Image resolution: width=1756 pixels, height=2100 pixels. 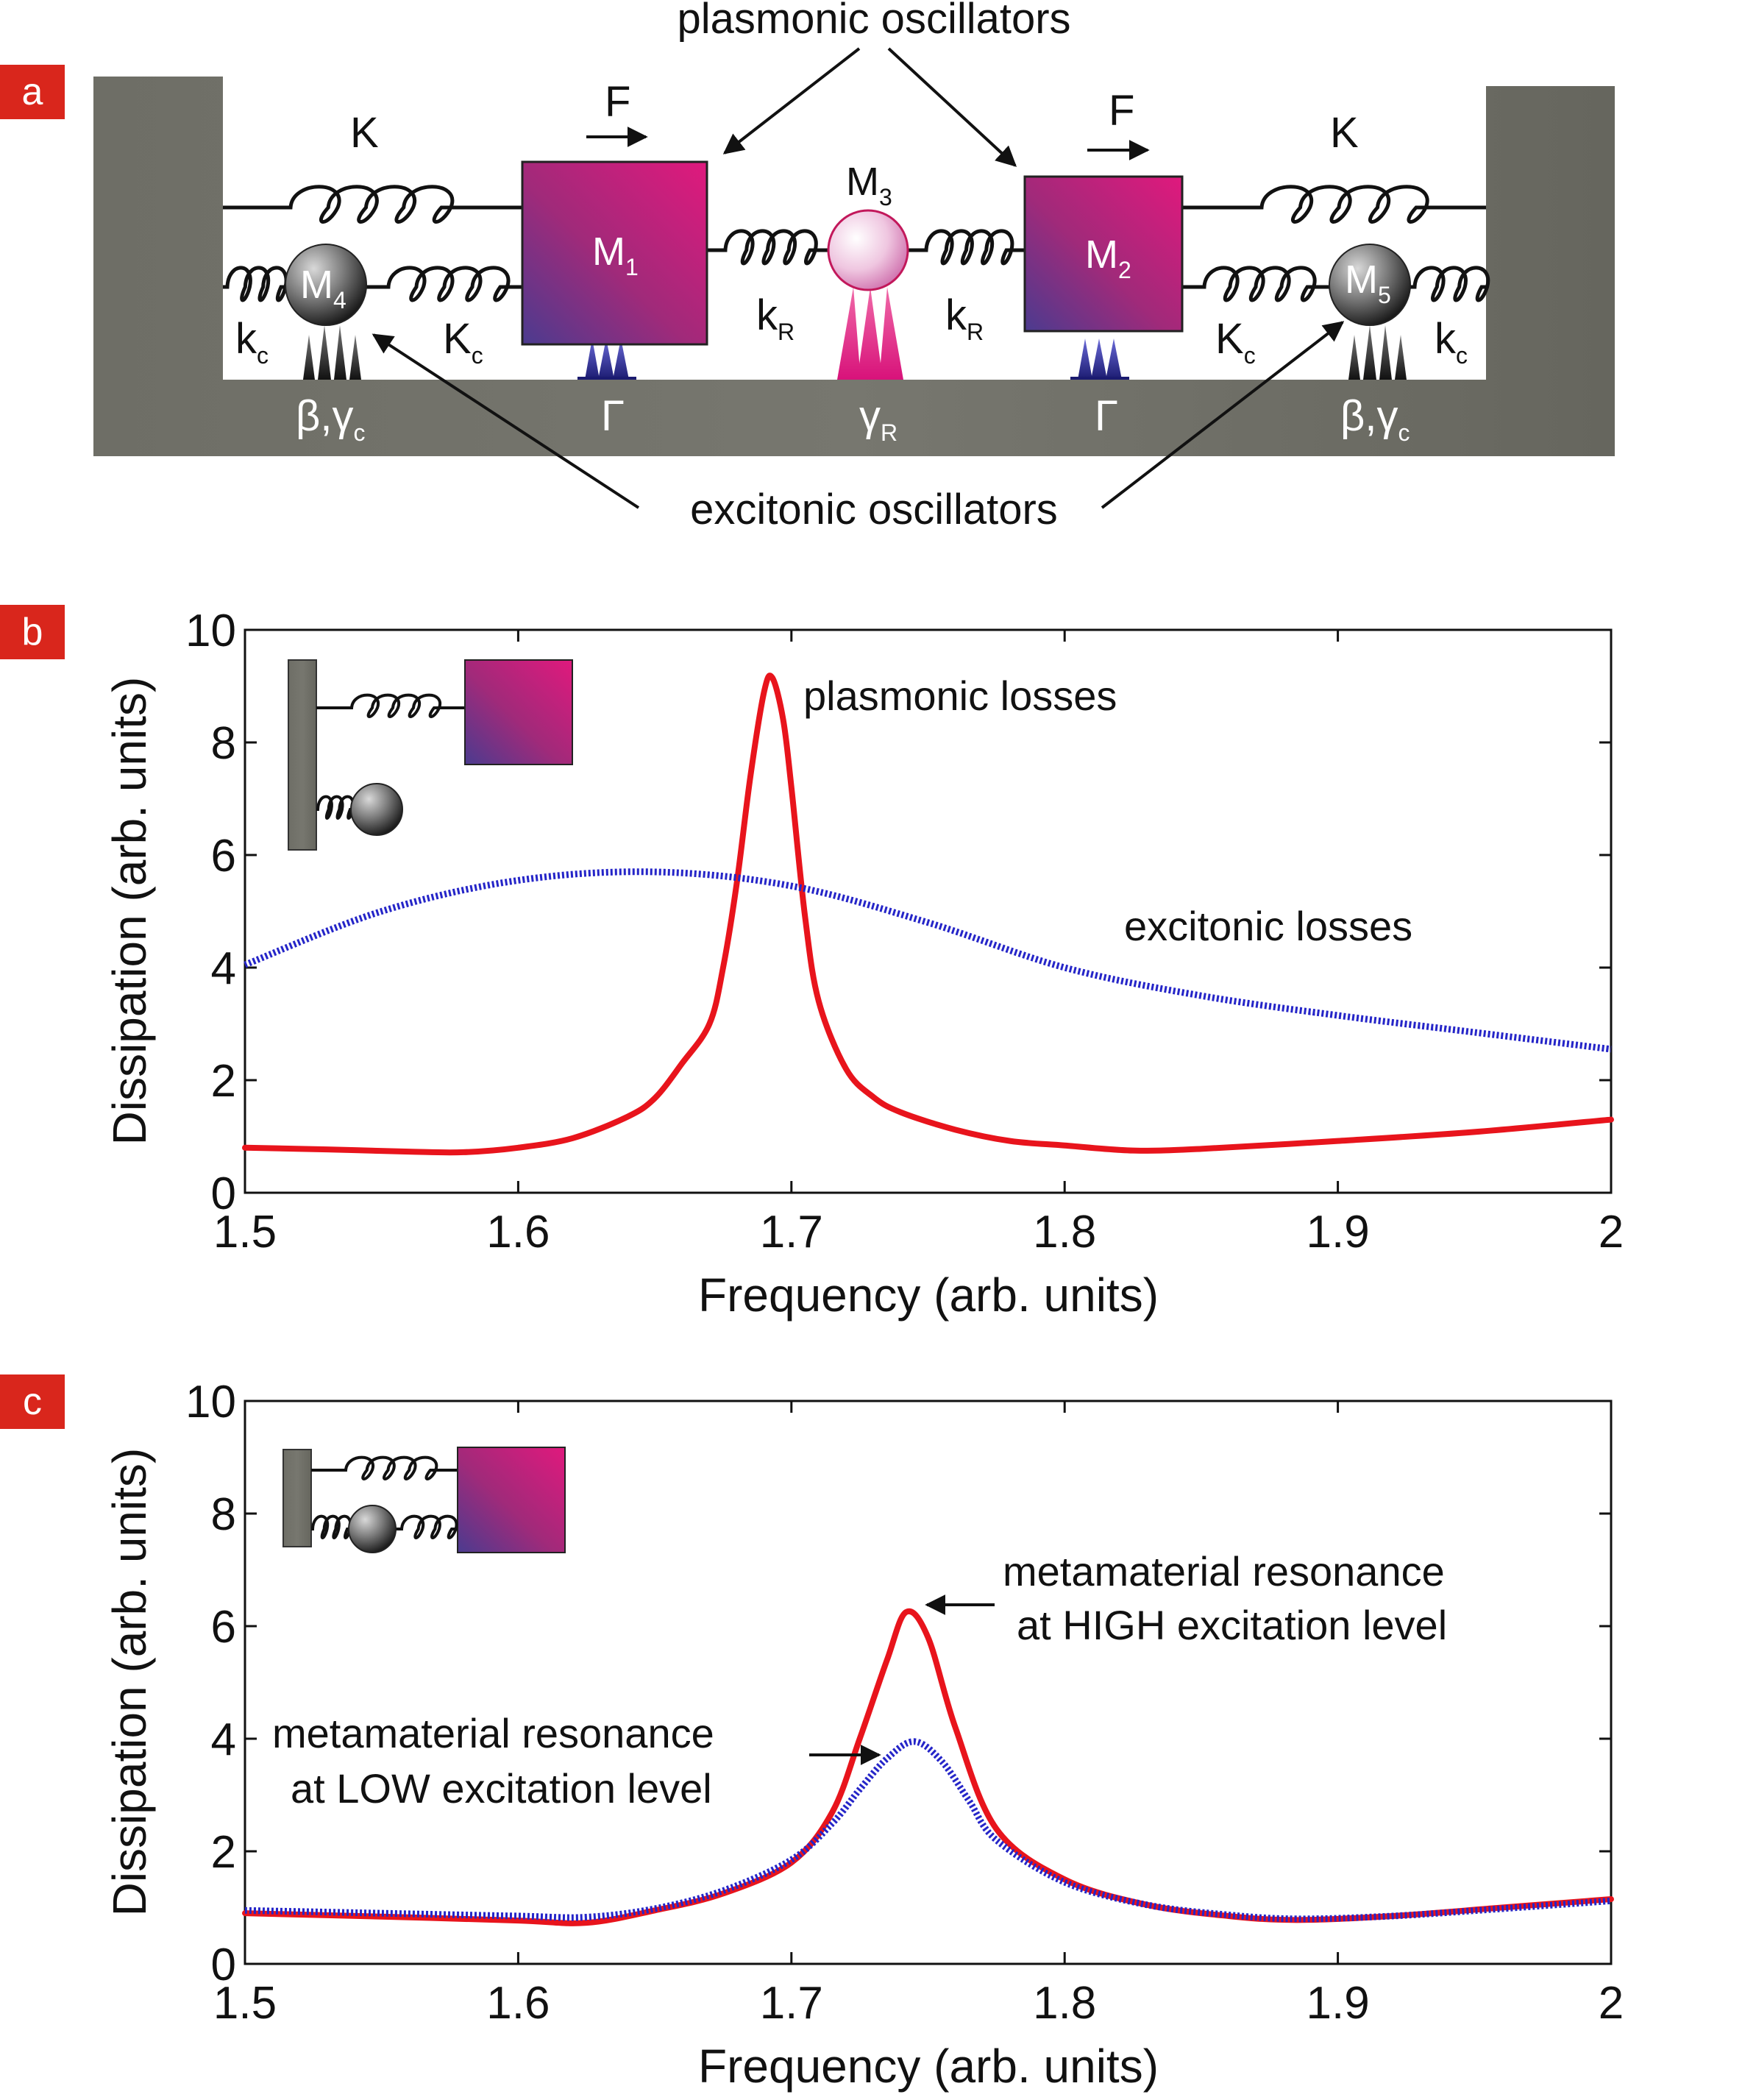 What do you see at coordinates (869, 106) in the screenshot?
I see `forces: F F` at bounding box center [869, 106].